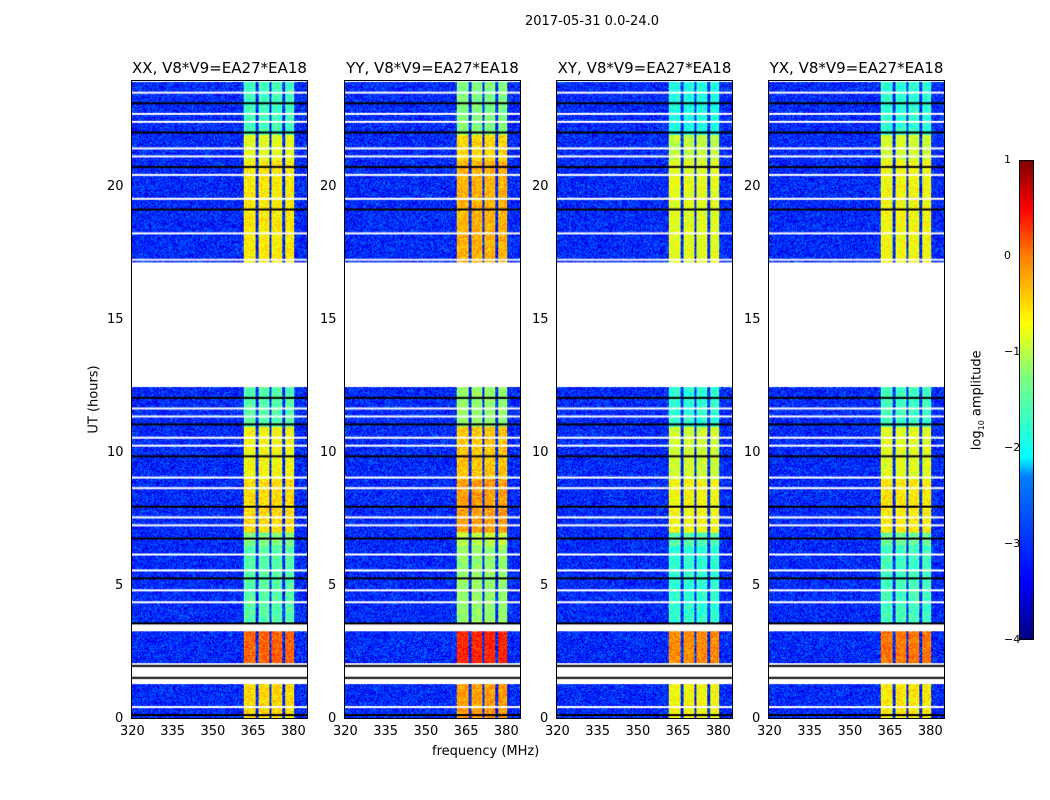  I want to click on colorbar-tick-label: −3, so click(1012, 543).